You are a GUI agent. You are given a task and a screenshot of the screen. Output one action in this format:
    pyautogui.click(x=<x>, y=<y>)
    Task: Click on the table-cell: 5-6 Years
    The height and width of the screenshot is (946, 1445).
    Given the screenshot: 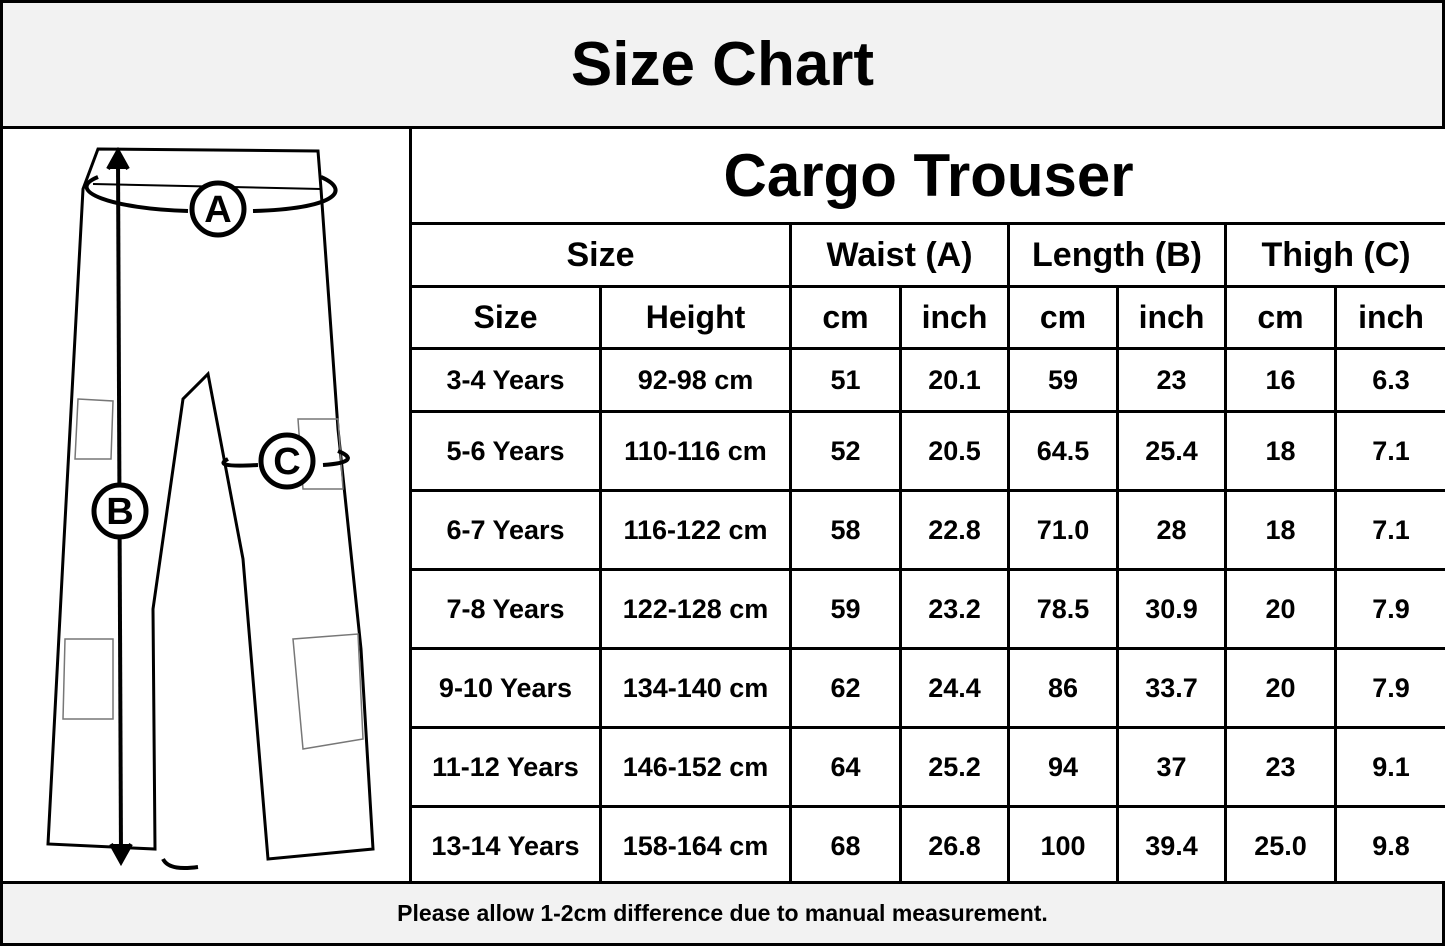 What is the action you would take?
    pyautogui.click(x=505, y=451)
    